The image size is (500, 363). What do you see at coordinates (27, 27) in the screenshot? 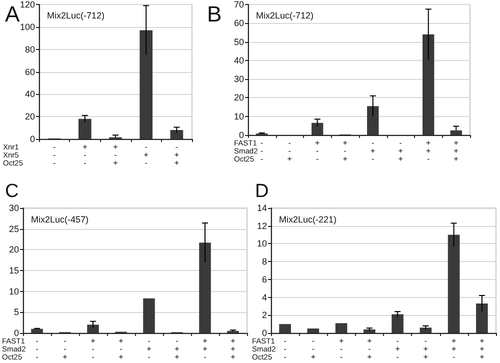
I see `y-tick-label: 100` at bounding box center [27, 27].